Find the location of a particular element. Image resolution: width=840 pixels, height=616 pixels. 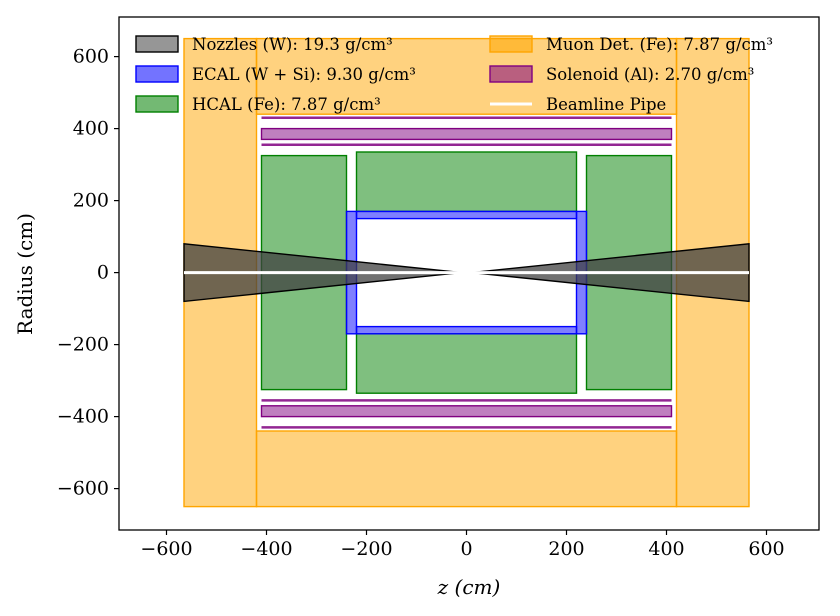

y-tick-label: 0 is located at coordinates (103, 273).